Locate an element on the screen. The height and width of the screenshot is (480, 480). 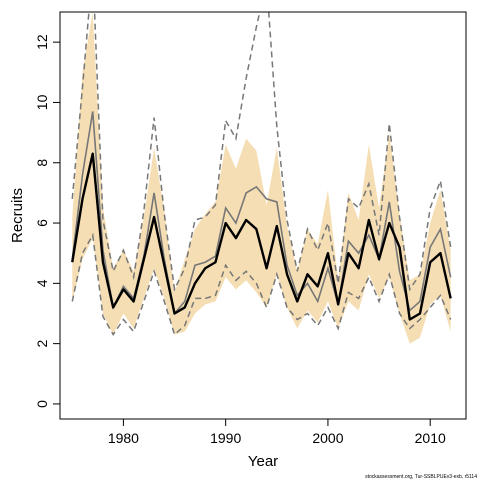
y-tick-label: 6 is located at coordinates (42, 223).